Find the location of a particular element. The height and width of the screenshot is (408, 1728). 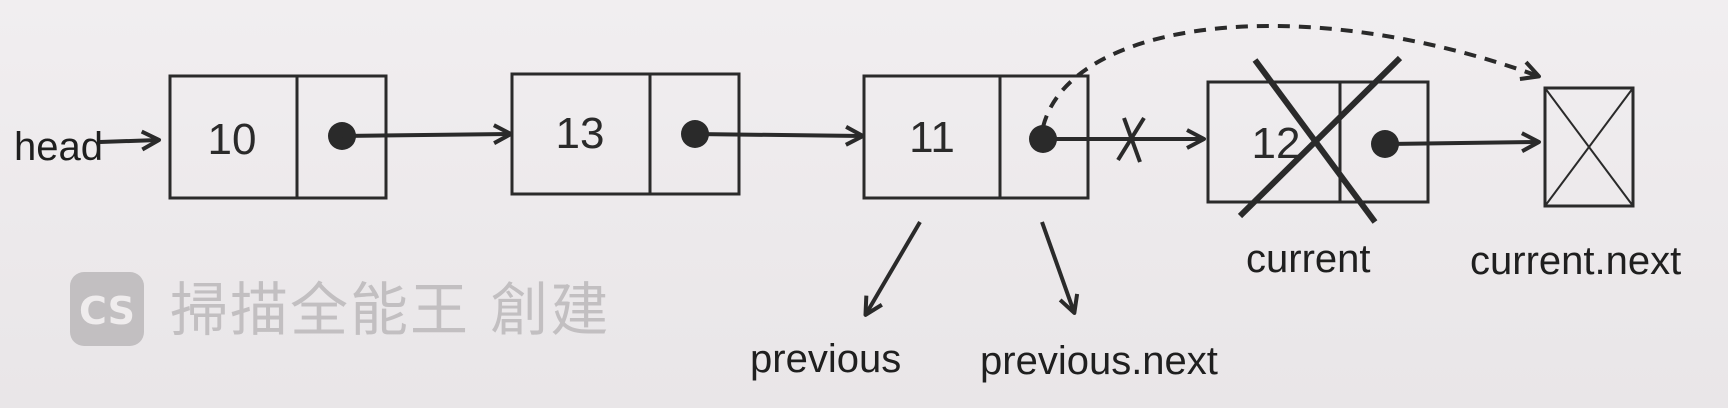

watermark-badge-text: CS is located at coordinates (107, 311).